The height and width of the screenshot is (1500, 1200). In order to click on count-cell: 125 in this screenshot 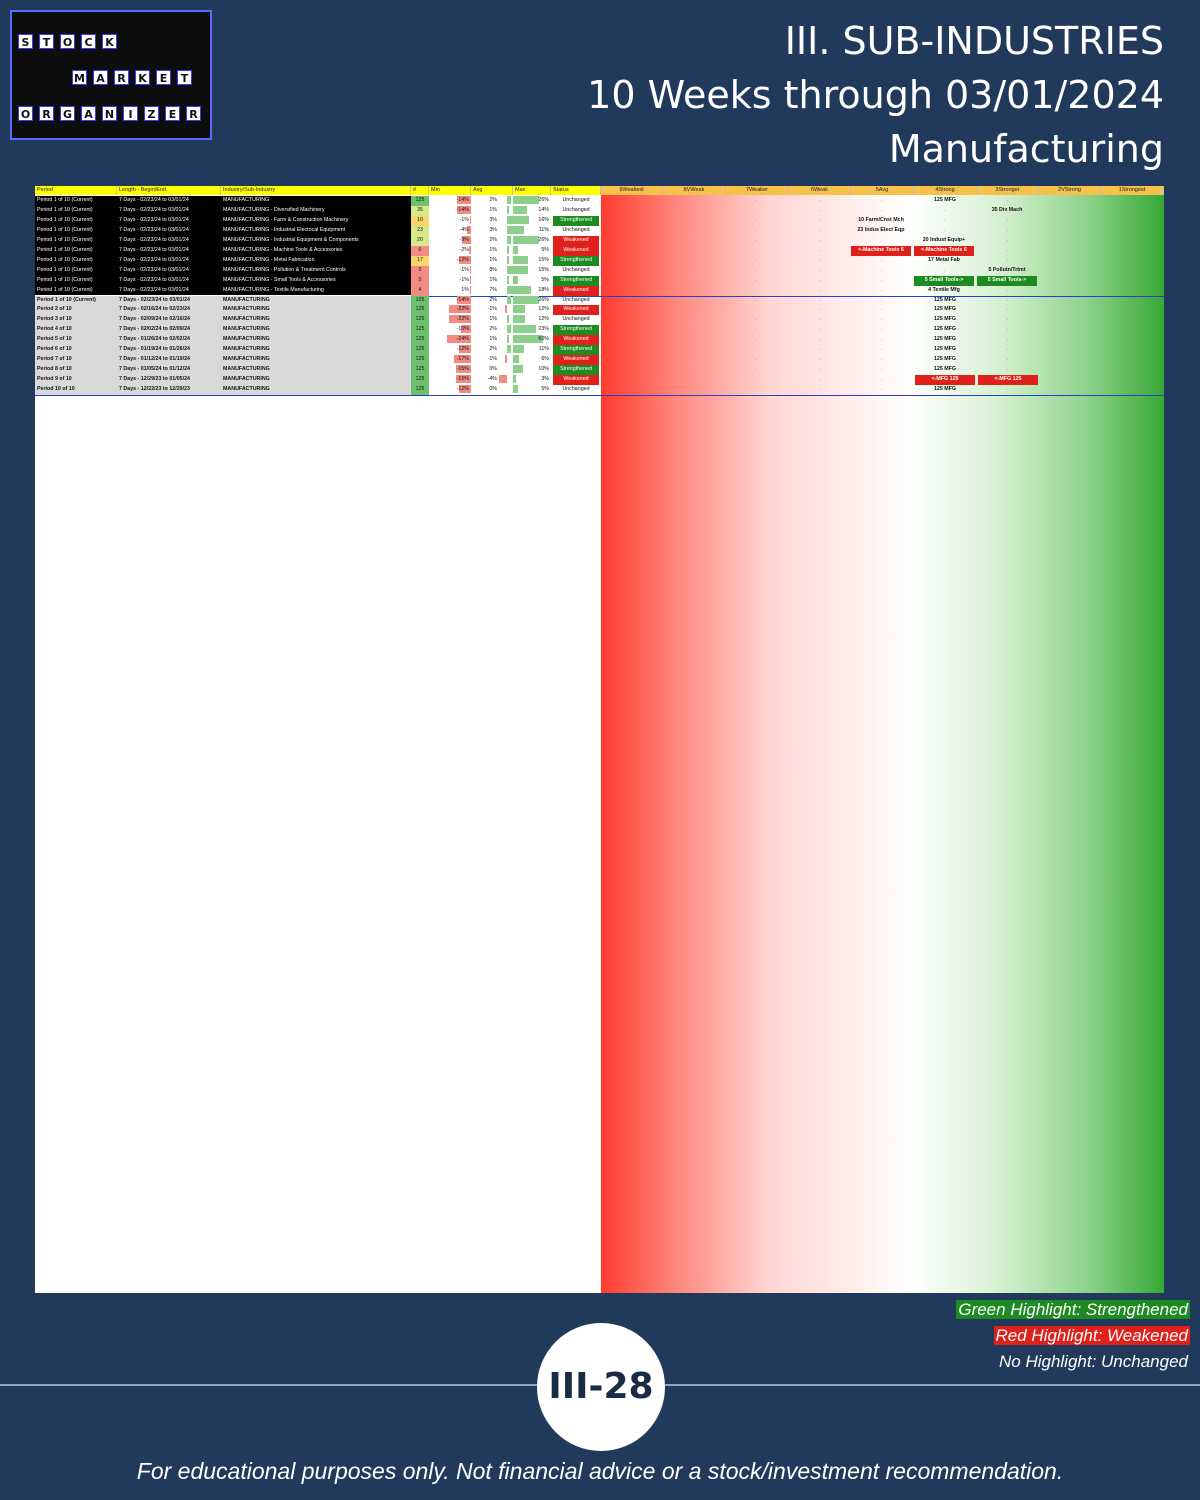, I will do `click(420, 320)`.